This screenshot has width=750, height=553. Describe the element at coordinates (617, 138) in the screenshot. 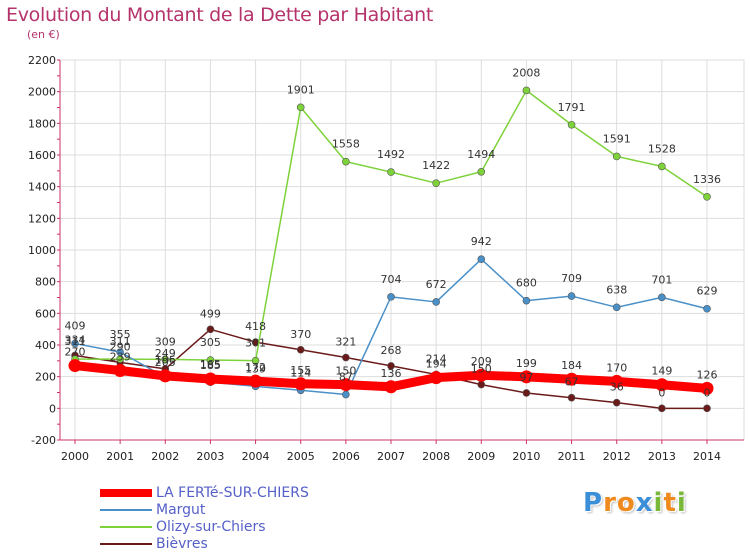

I see `data-label-2: 1591` at that location.